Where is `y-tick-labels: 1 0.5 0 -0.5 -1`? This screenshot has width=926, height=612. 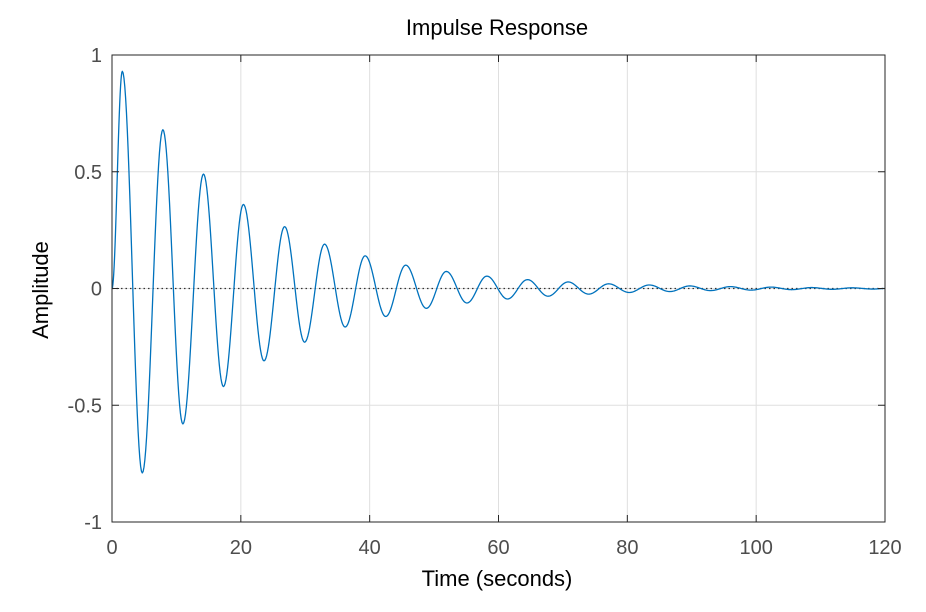
y-tick-labels: 1 0.5 0 -0.5 -1 is located at coordinates (85, 289).